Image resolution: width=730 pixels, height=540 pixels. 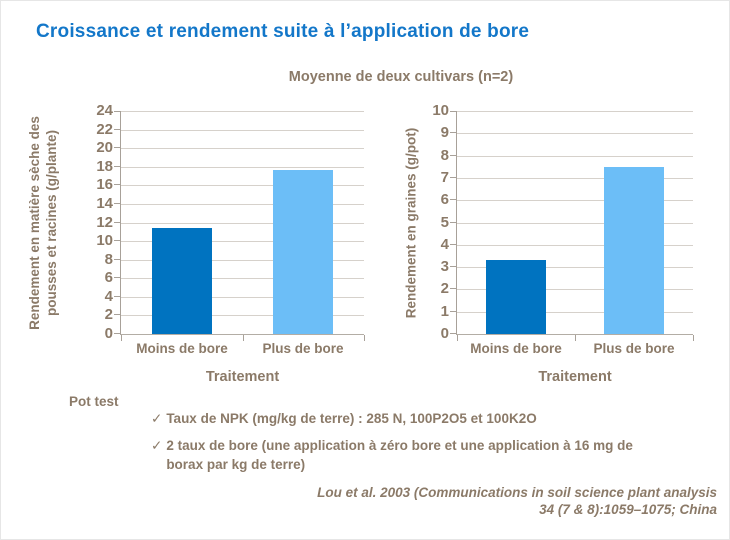 What do you see at coordinates (104, 129) in the screenshot?
I see `y-tick-label: 22` at bounding box center [104, 129].